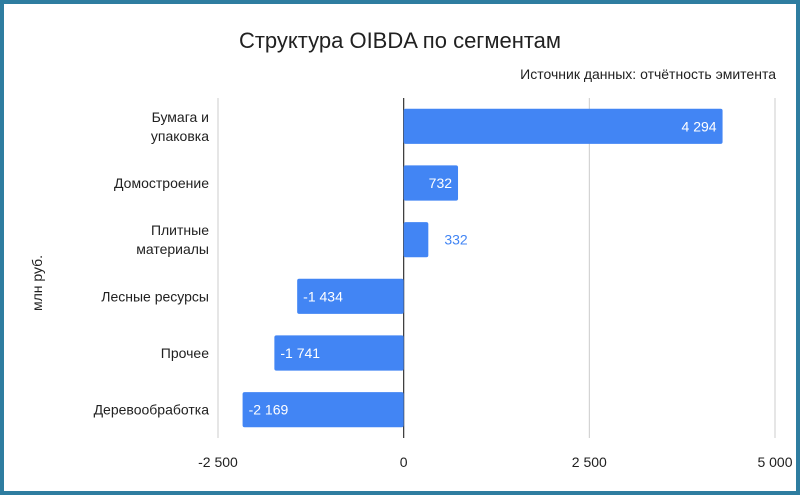 The width and height of the screenshot is (800, 495). What do you see at coordinates (404, 462) in the screenshot?
I see `x-tick-label: 0` at bounding box center [404, 462].